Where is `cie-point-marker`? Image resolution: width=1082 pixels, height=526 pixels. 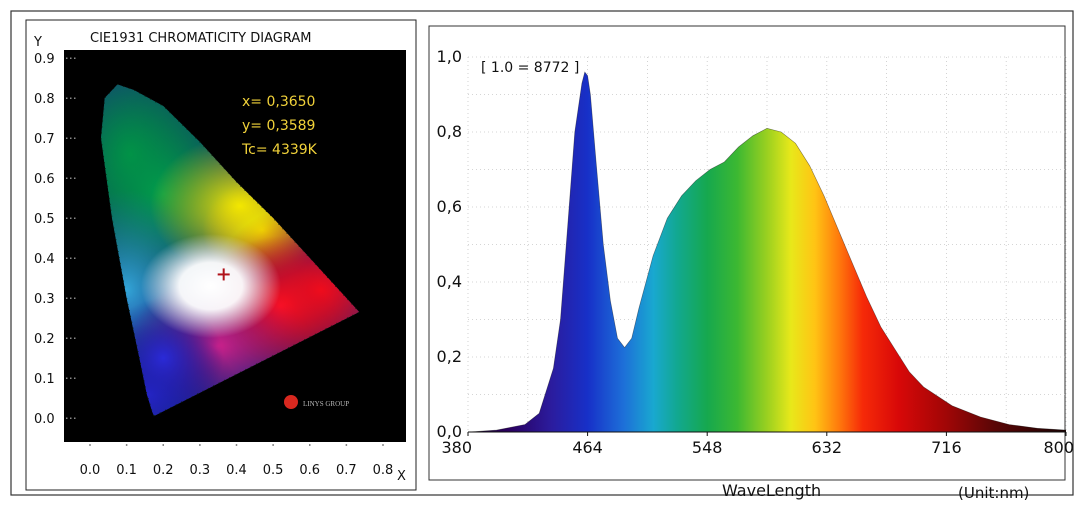 cie-point-marker is located at coordinates (223, 274).